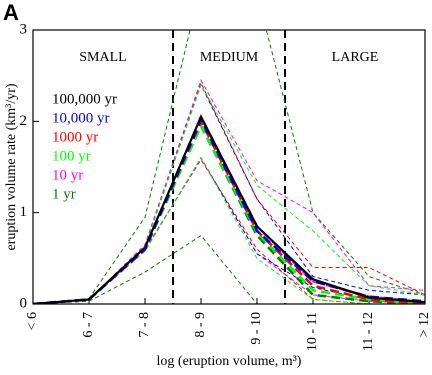  Describe the element at coordinates (24, 303) in the screenshot. I see `y-tick-label: 0` at that location.